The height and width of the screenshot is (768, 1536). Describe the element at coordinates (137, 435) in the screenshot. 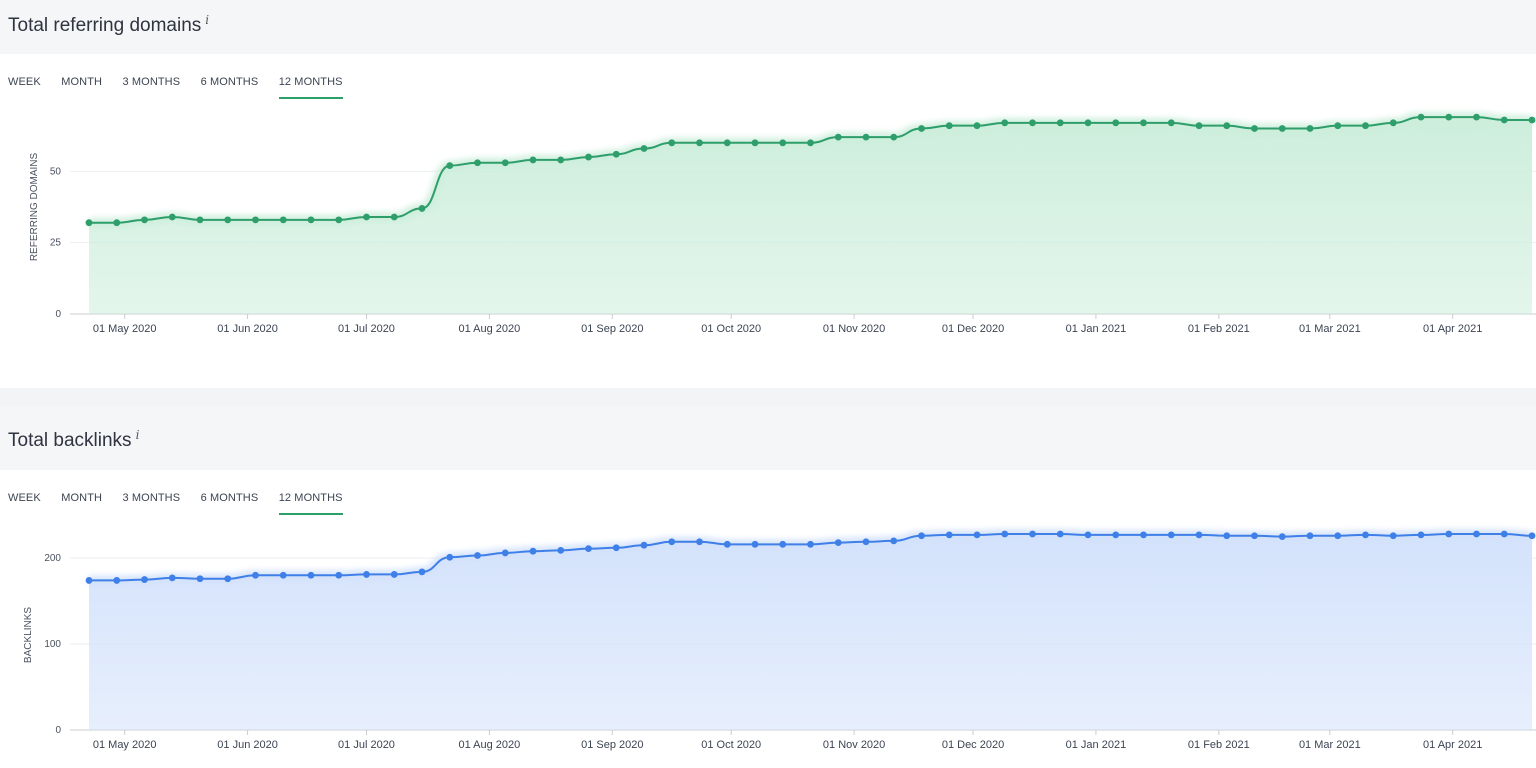

I see `info-icon: i` at that location.